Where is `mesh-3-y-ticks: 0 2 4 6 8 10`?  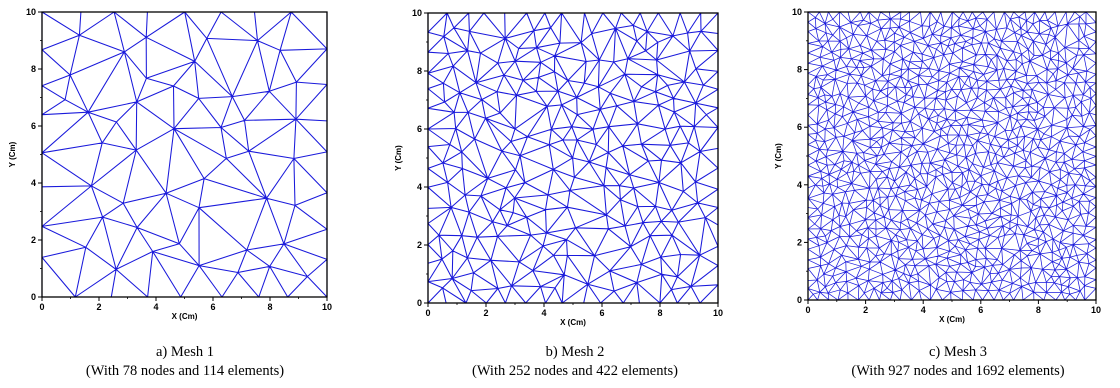 mesh-3-y-ticks: 0 2 4 6 8 10 is located at coordinates (800, 156).